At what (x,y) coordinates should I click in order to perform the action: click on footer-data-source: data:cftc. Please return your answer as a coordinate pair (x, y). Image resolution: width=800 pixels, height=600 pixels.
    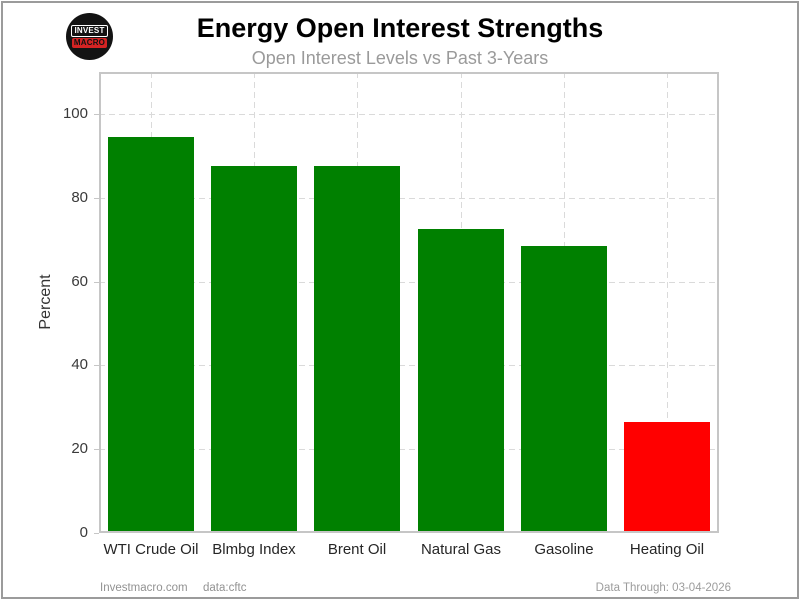
    Looking at the image, I should click on (225, 588).